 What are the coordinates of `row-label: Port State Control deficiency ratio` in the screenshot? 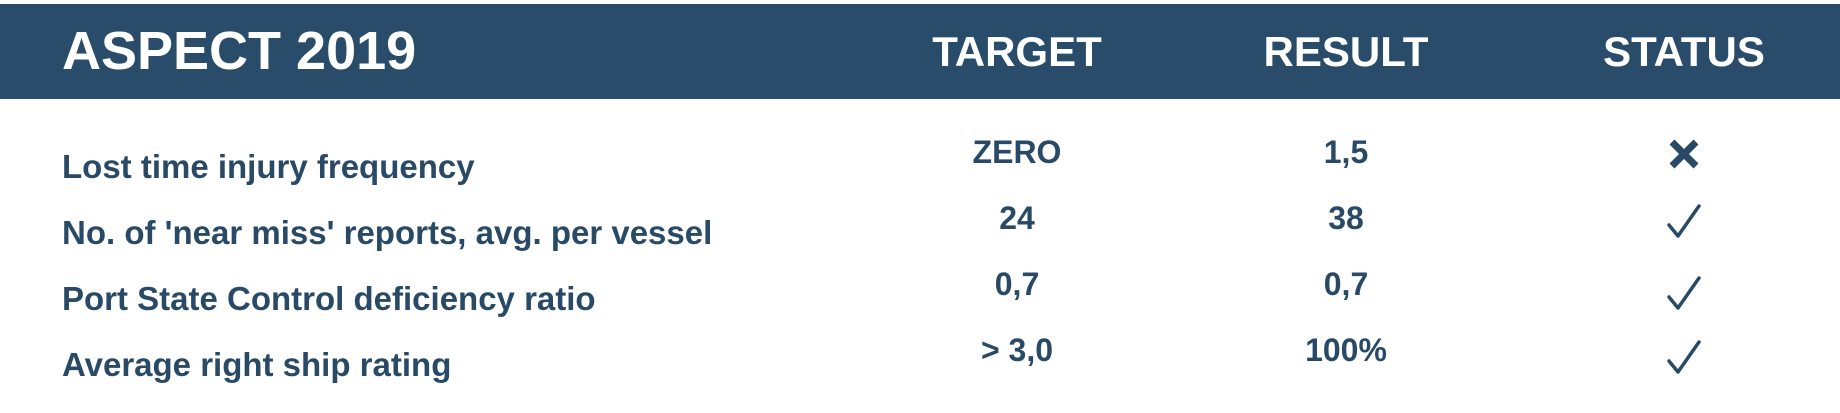 It's located at (329, 298).